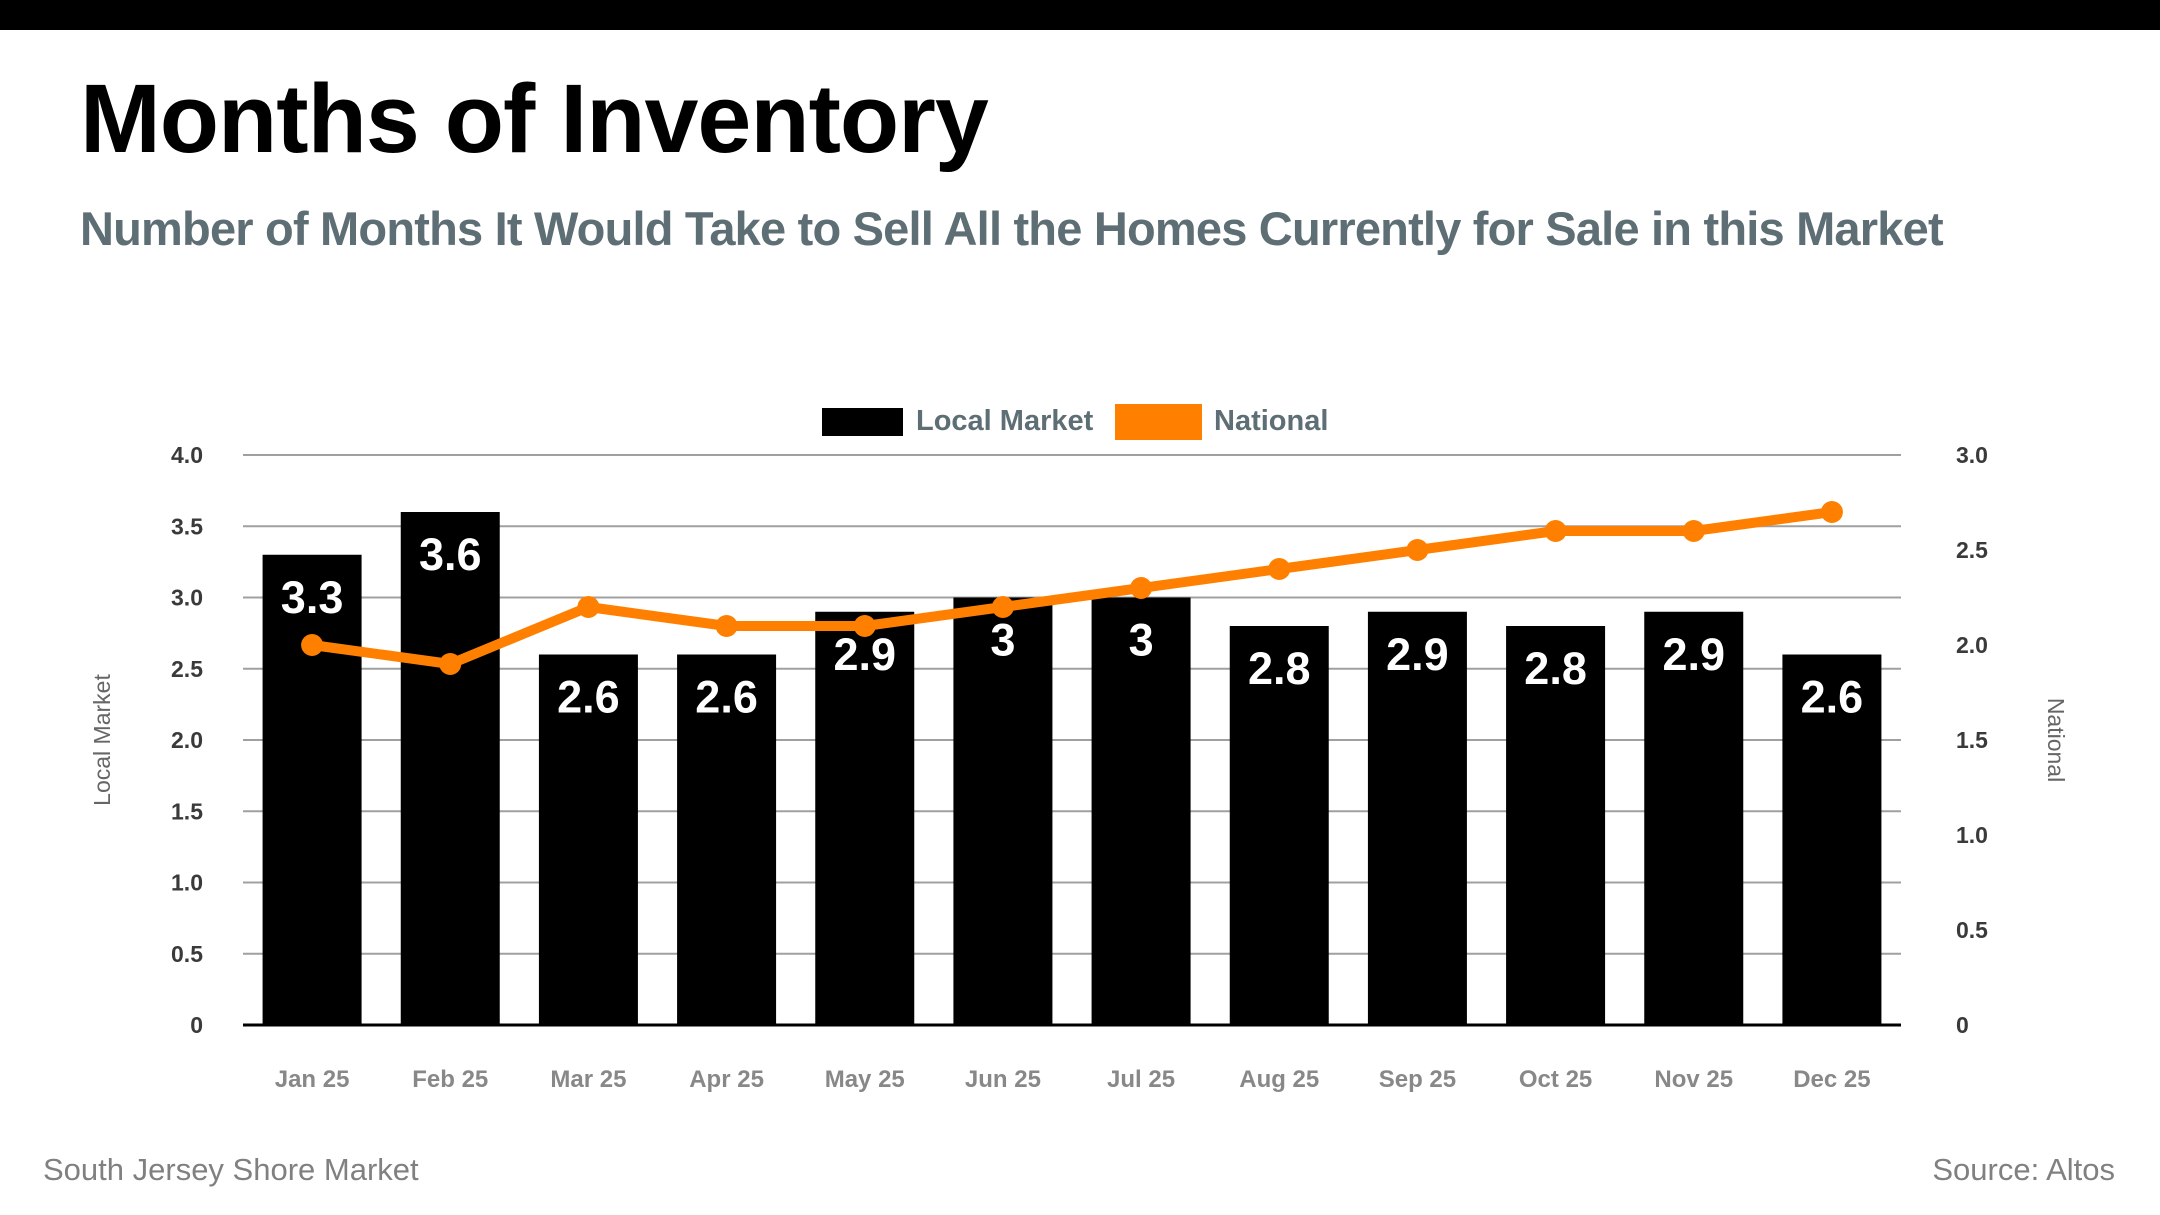 Image resolution: width=2160 pixels, height=1215 pixels. What do you see at coordinates (1972, 550) in the screenshot?
I see `right-tick-label: 2.5` at bounding box center [1972, 550].